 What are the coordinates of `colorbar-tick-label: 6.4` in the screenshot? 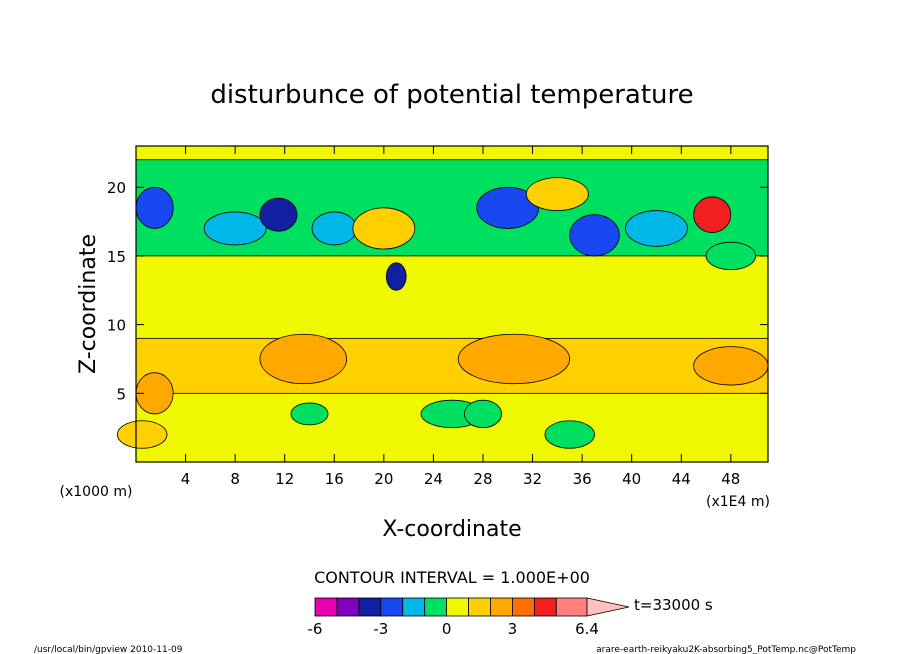 It's located at (587, 629).